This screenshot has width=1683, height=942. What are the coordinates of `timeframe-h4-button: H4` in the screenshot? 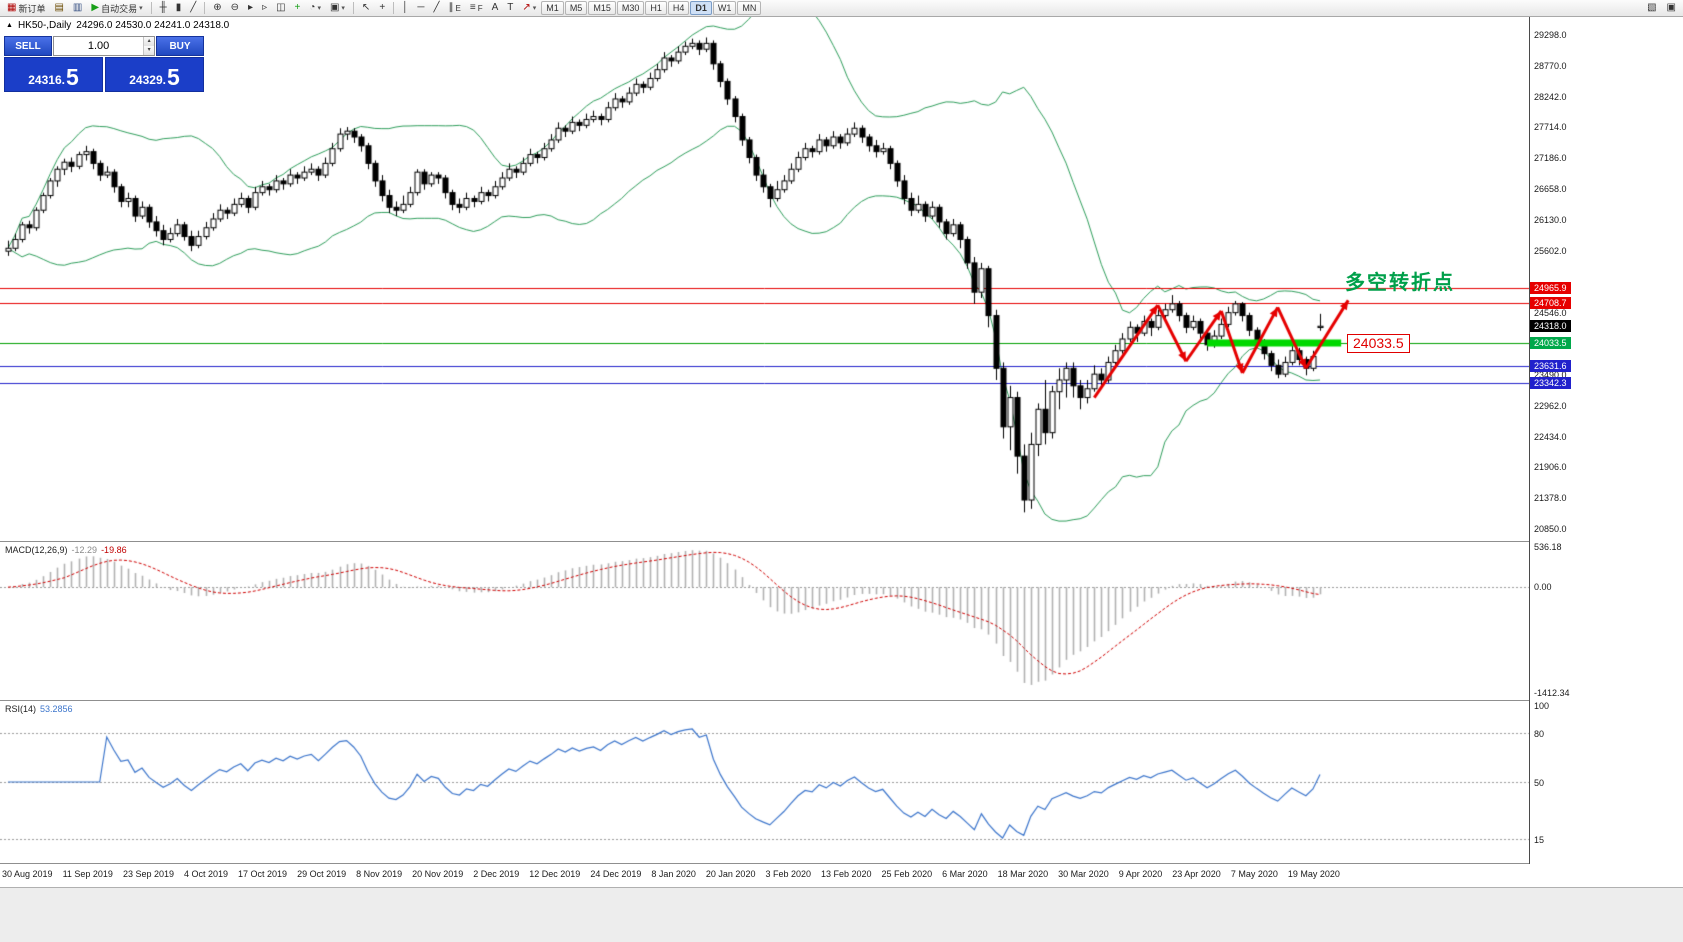 It's located at (678, 8).